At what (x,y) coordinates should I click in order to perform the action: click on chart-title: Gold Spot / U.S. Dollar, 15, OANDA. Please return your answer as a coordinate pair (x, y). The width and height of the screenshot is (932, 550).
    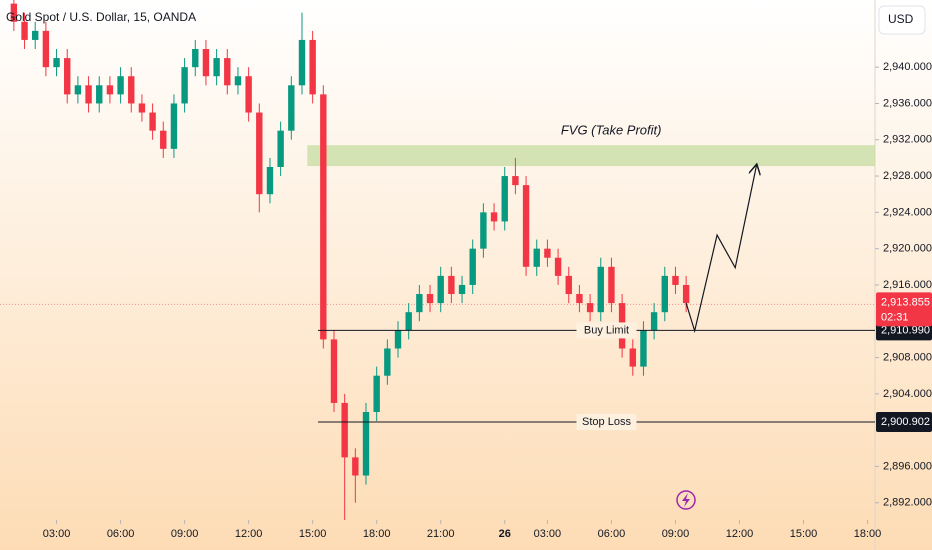
    Looking at the image, I should click on (101, 17).